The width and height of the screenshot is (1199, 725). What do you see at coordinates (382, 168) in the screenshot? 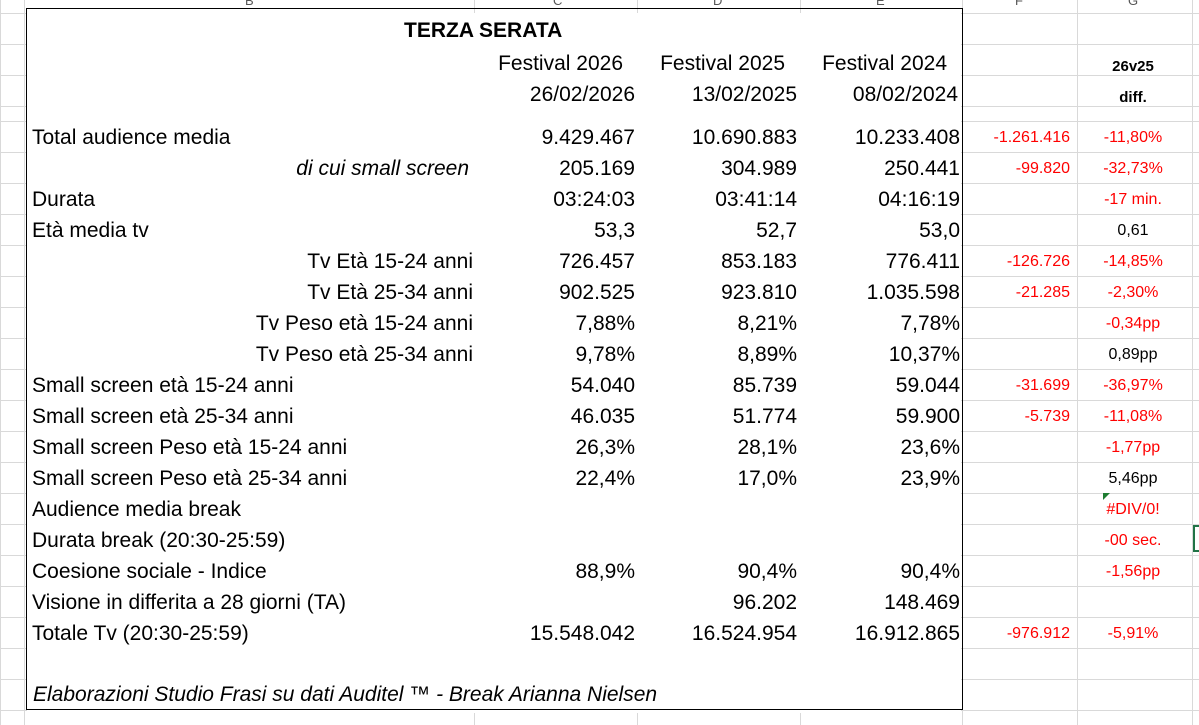
I see `row-label: di cui small screen` at bounding box center [382, 168].